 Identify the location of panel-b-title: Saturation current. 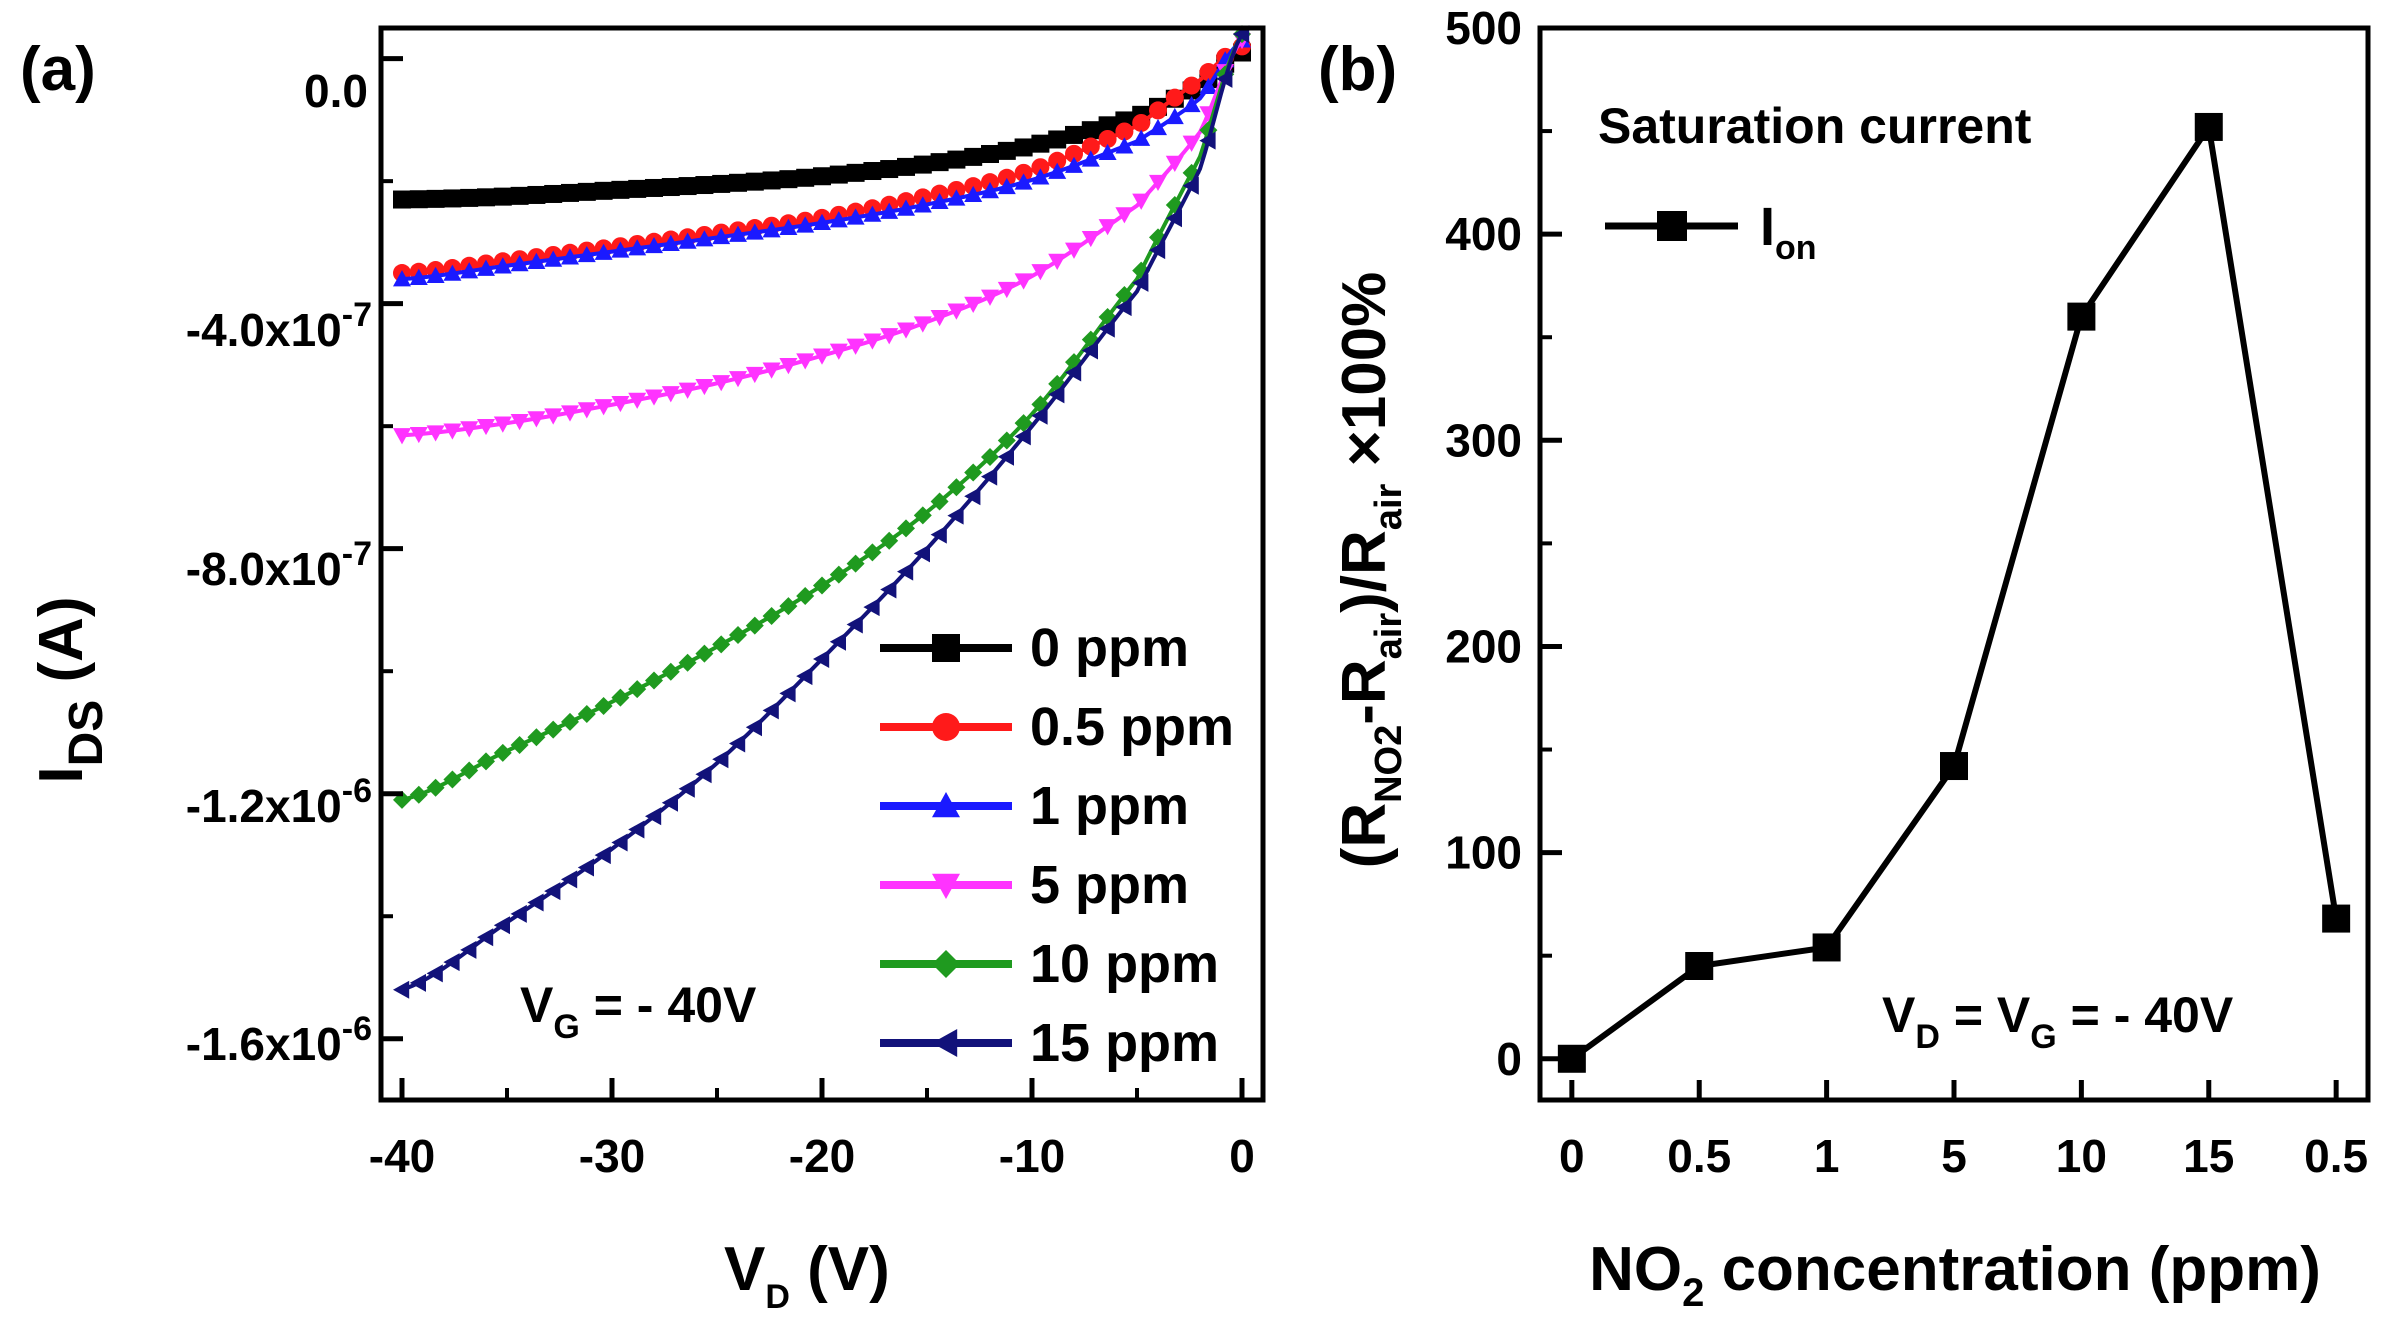
(1815, 126).